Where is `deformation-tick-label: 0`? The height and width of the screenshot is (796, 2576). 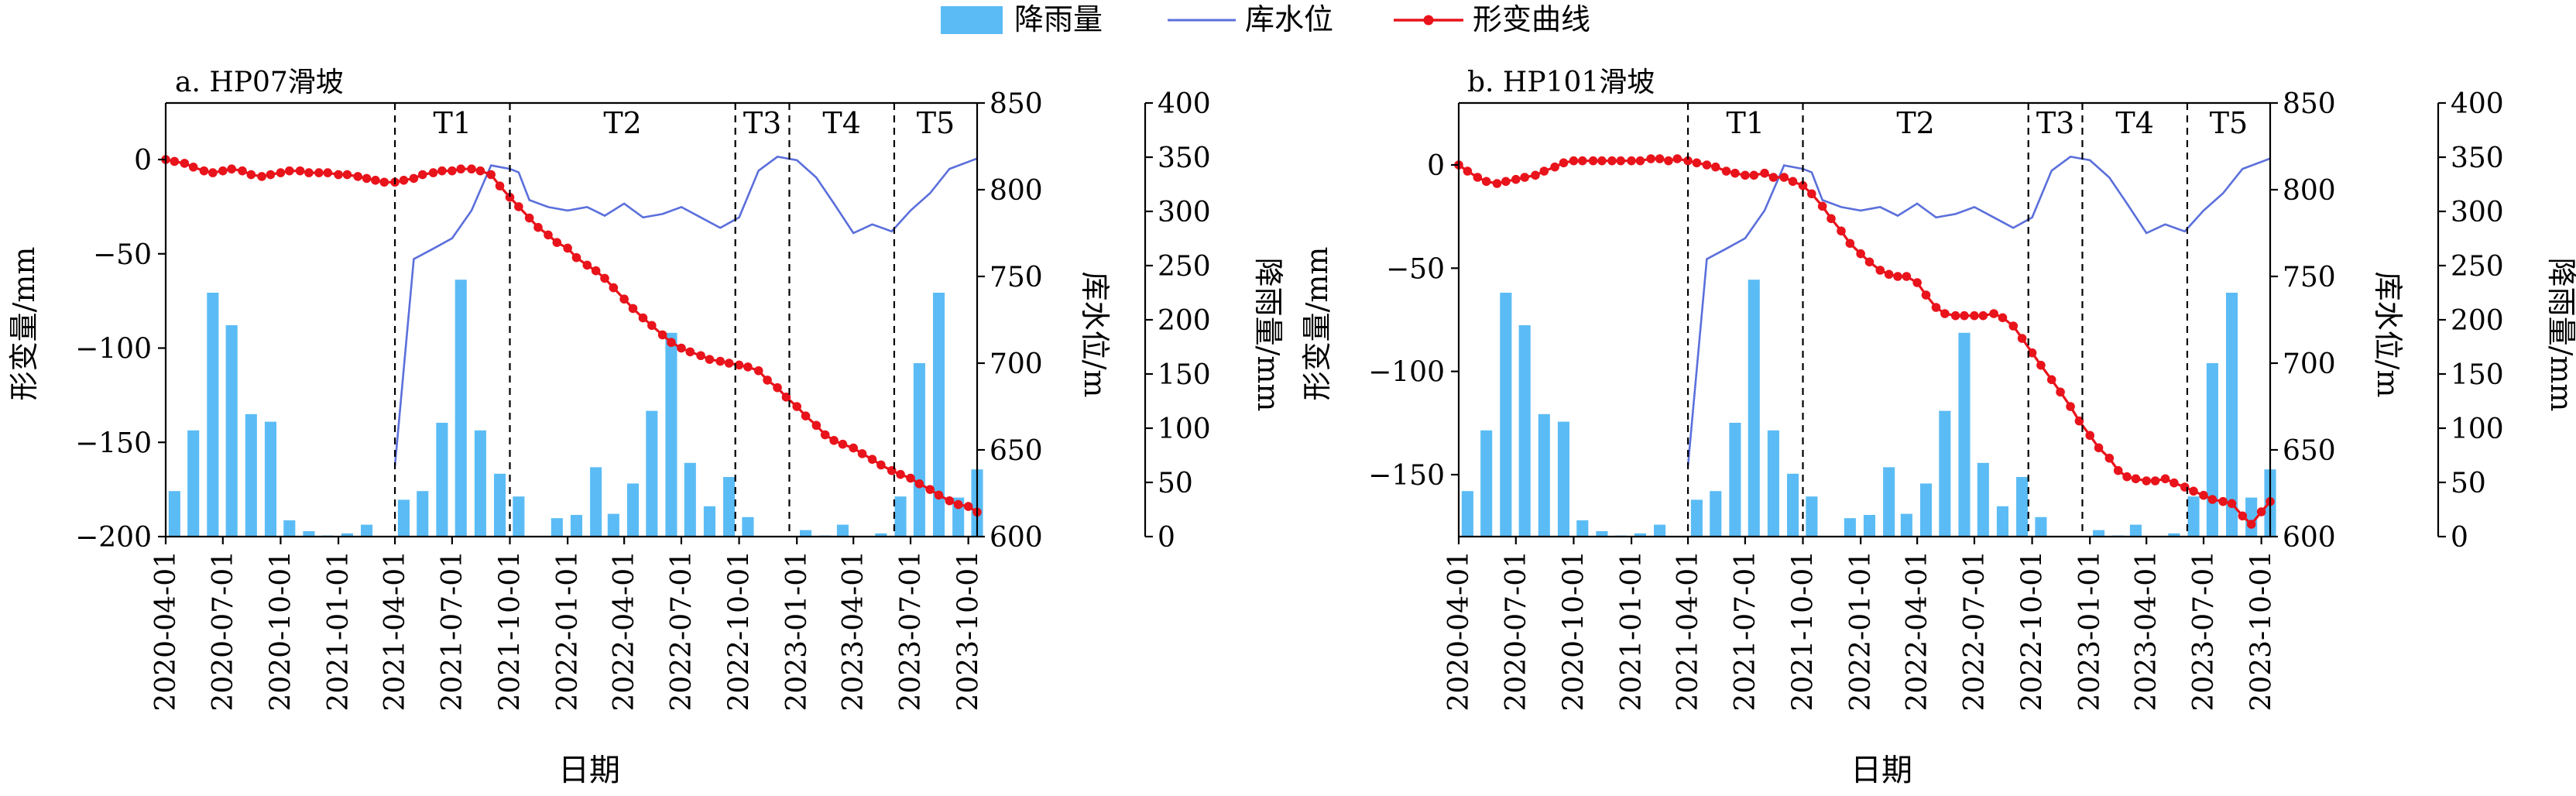
deformation-tick-label: 0 is located at coordinates (143, 161).